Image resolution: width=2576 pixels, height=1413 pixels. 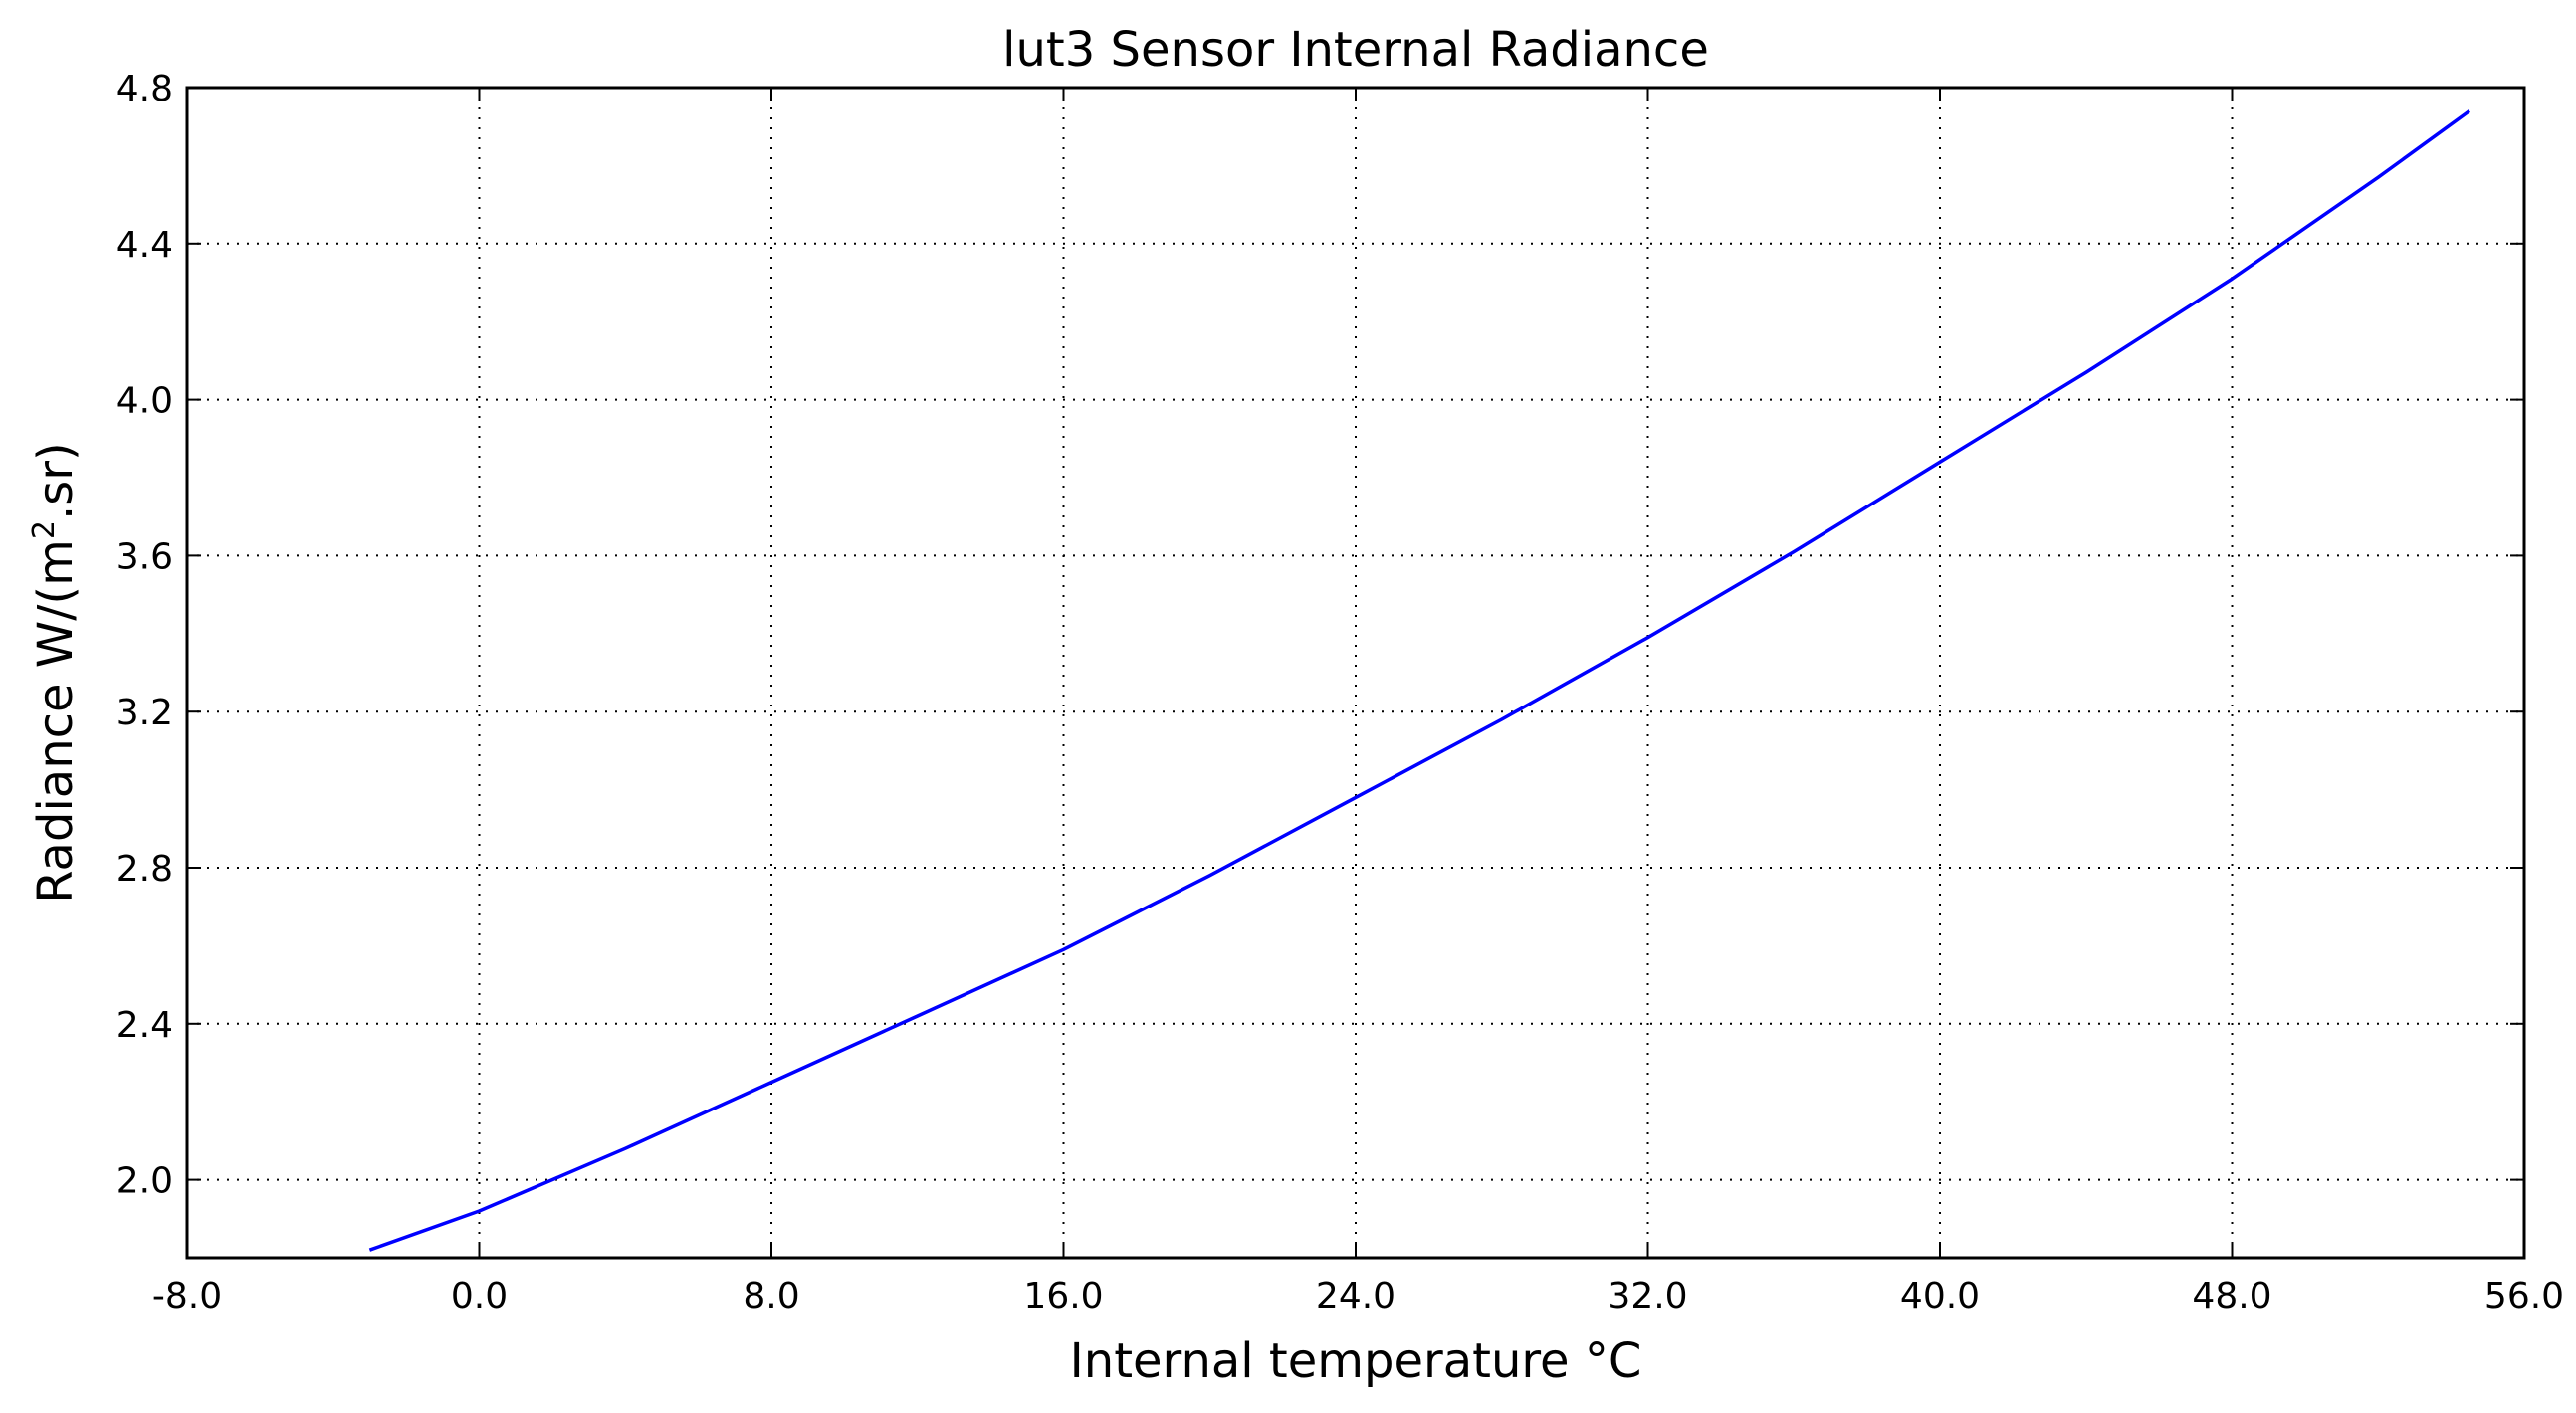 I want to click on y-axis-label-main: Radiance W/(m, so click(x=56, y=721).